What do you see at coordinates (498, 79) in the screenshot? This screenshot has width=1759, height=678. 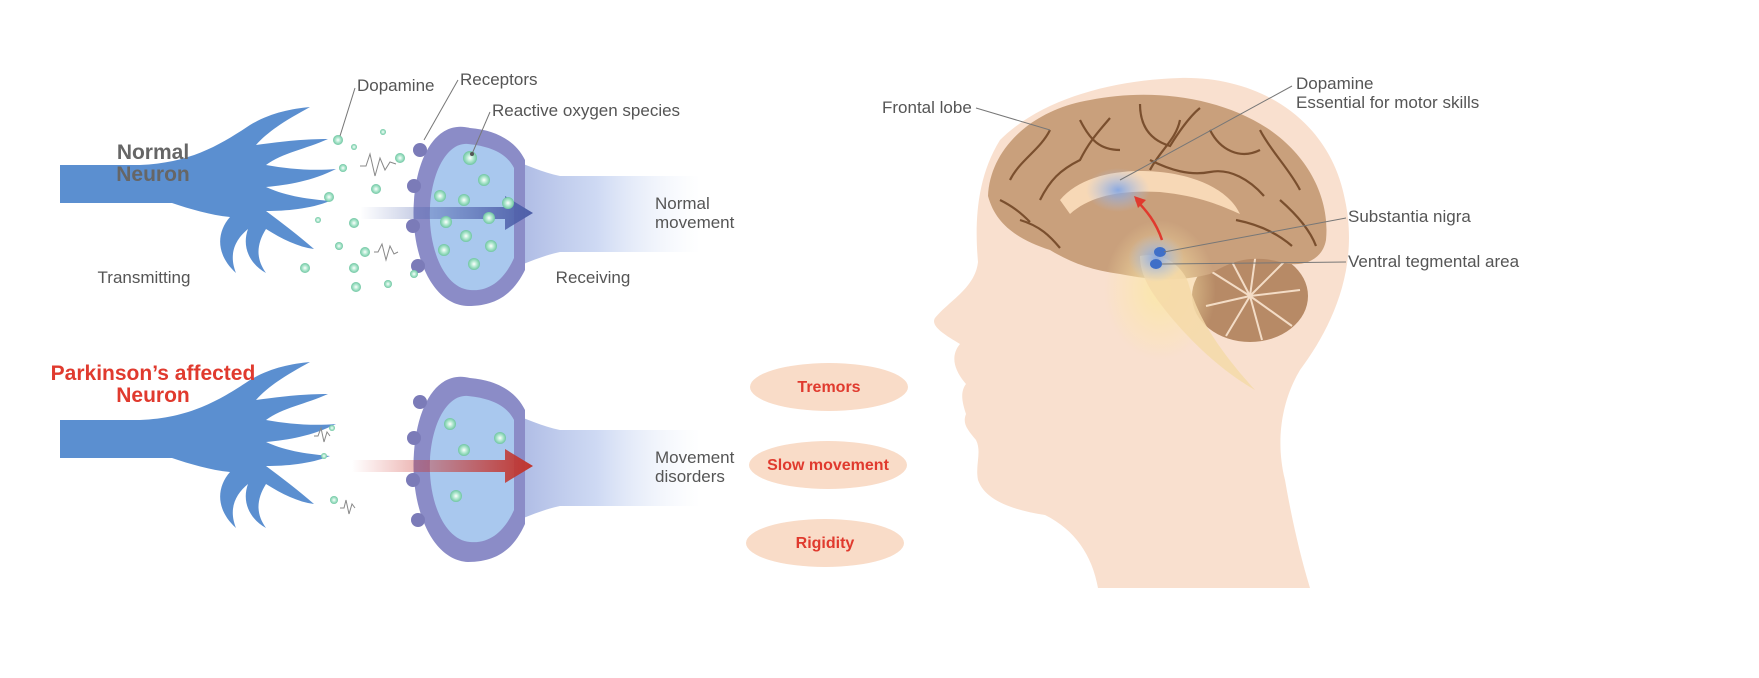 I see `receptors-label: Receptors` at bounding box center [498, 79].